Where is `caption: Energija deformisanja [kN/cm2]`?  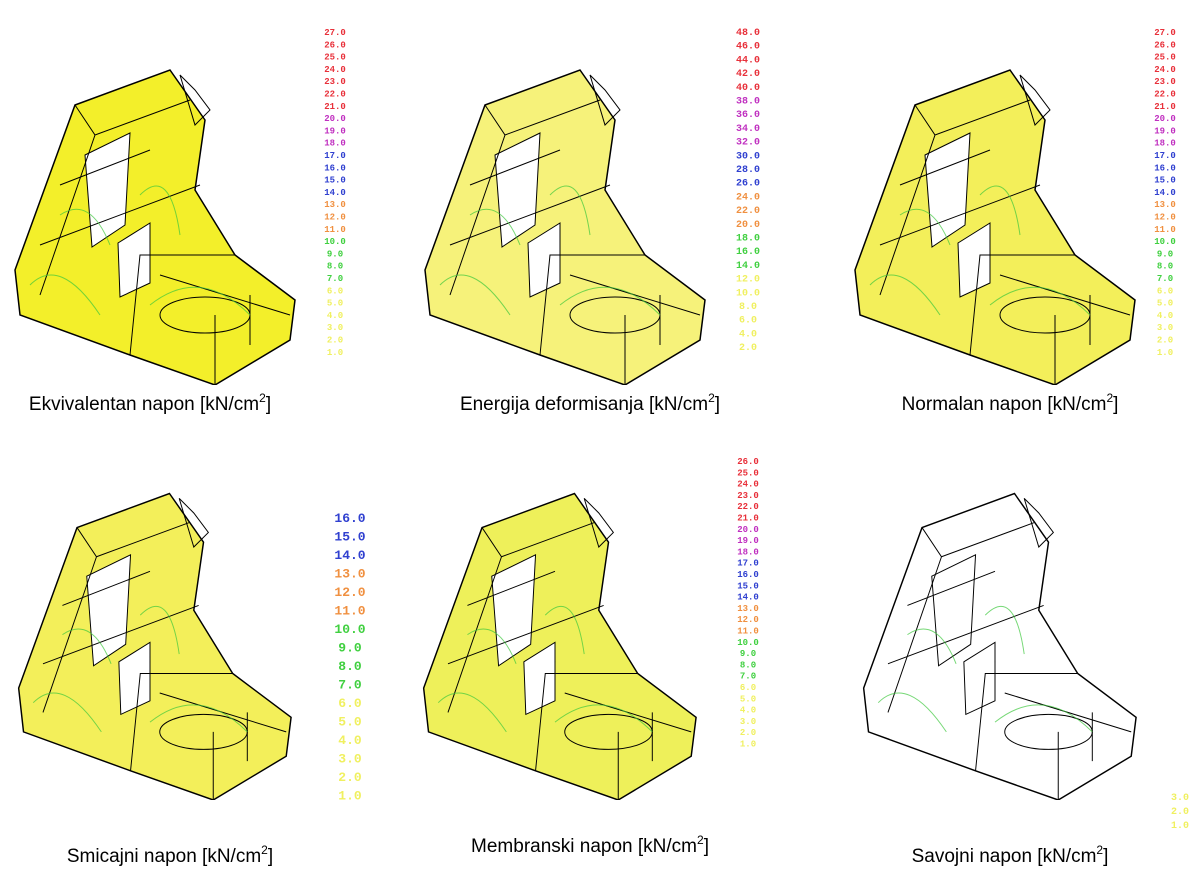 caption: Energija deformisanja [kN/cm2] is located at coordinates (590, 403).